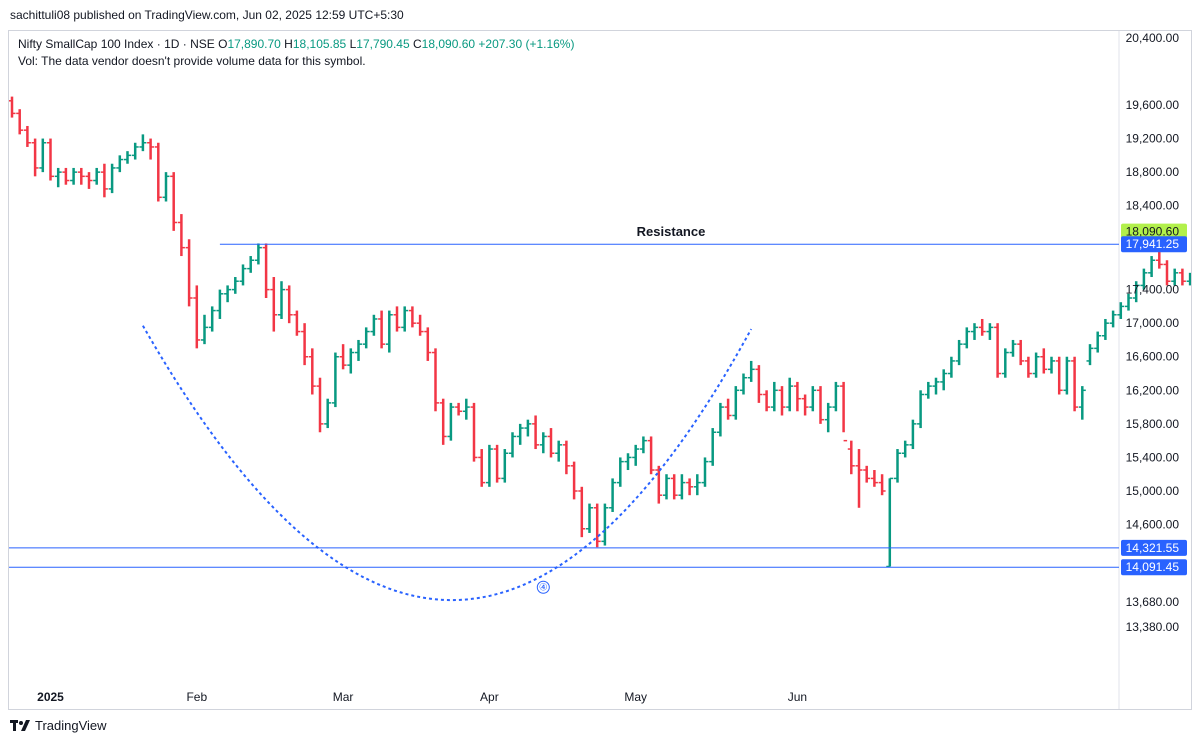 Image resolution: width=1200 pixels, height=744 pixels. I want to click on price-tag-label: 18,090.60, so click(1153, 232).